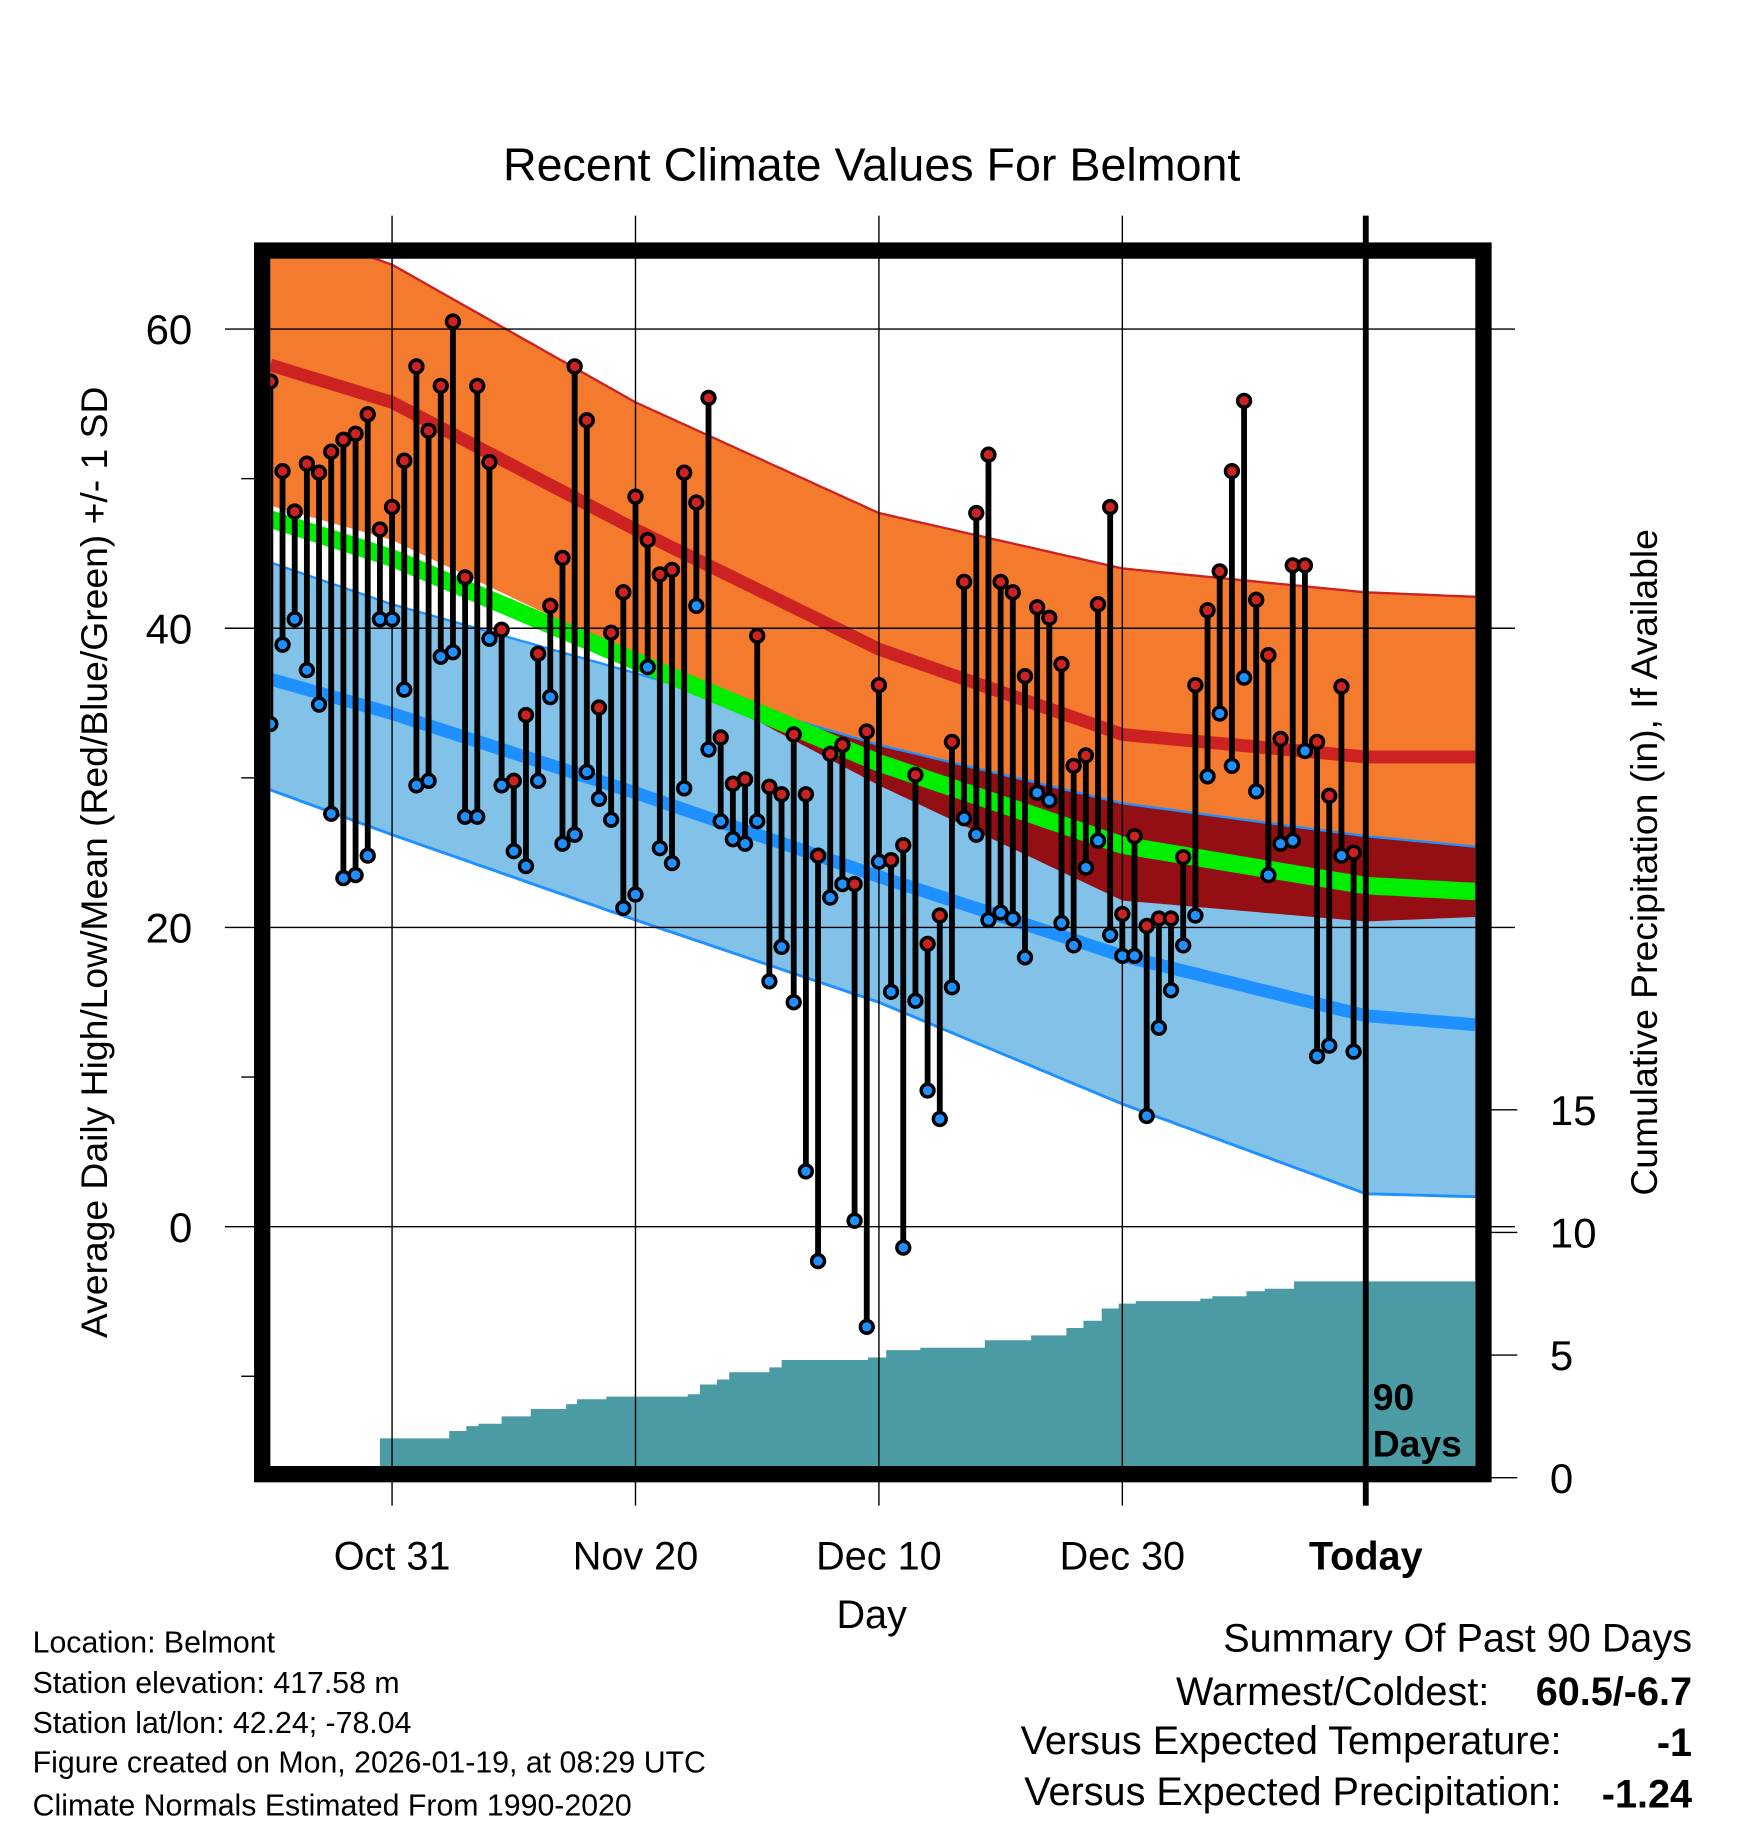 The height and width of the screenshot is (1828, 1748). I want to click on footer-location: Location: Belmont, so click(154, 1642).